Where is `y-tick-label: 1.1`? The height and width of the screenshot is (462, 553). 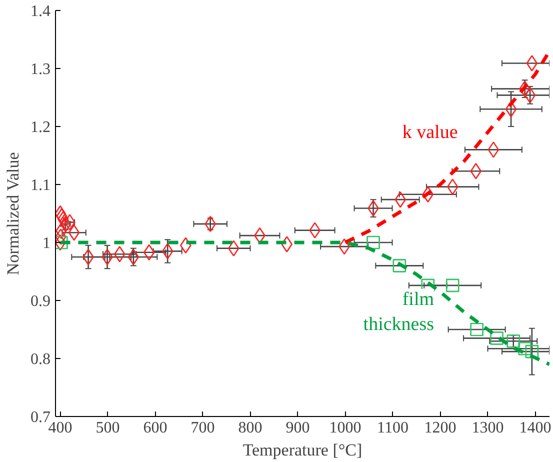
y-tick-label: 1.1 is located at coordinates (40, 185).